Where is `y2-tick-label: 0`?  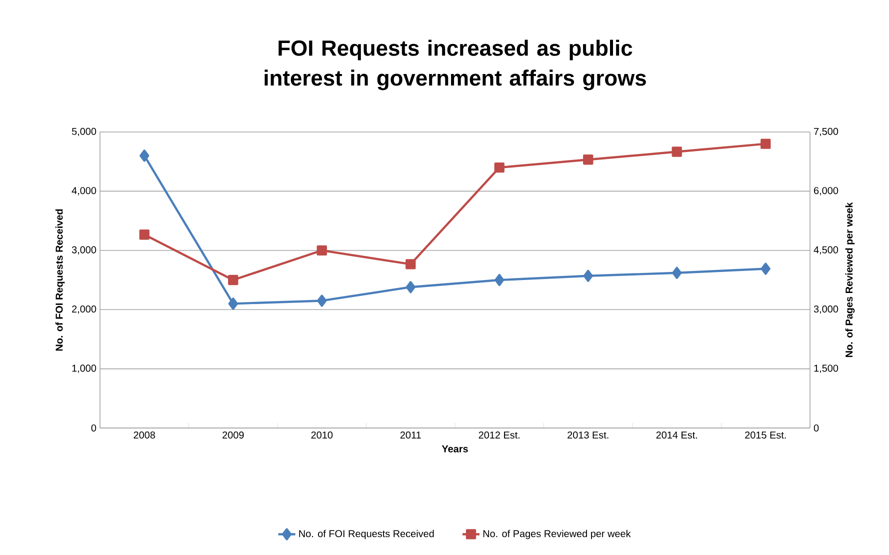 y2-tick-label: 0 is located at coordinates (816, 428).